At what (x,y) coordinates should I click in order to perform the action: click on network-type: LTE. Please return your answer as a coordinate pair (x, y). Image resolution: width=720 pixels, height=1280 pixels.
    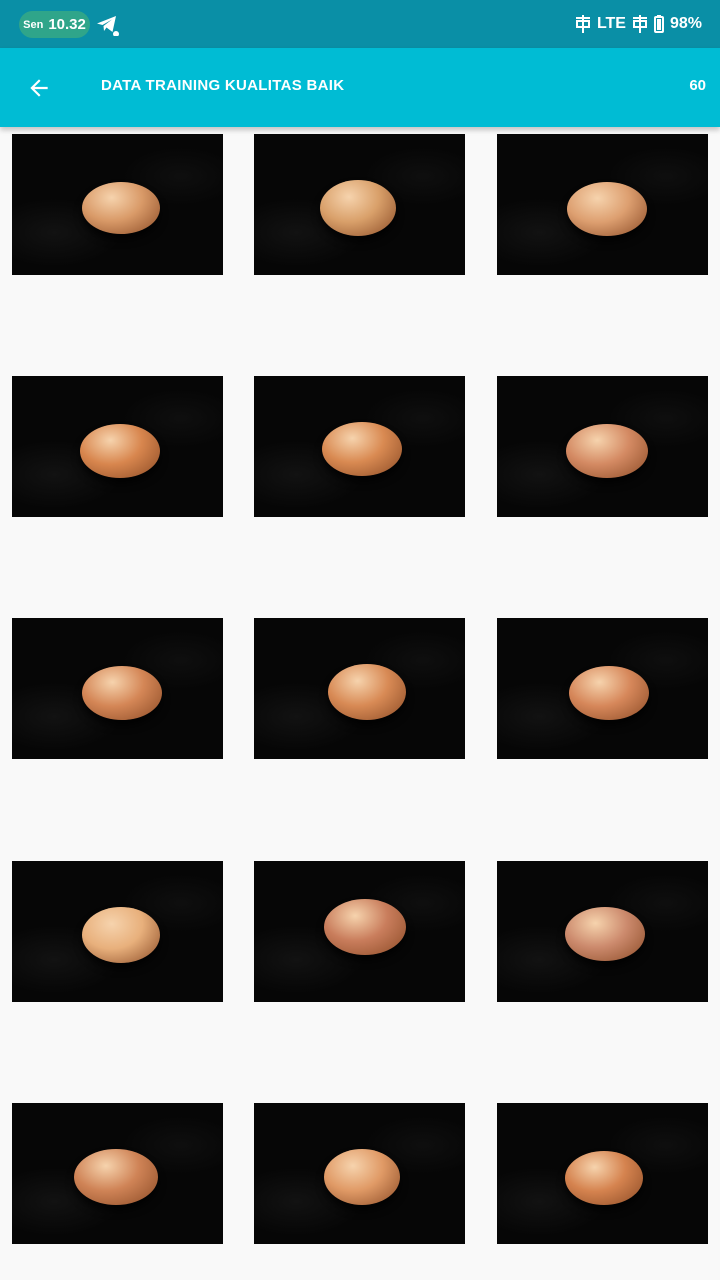
    Looking at the image, I should click on (611, 23).